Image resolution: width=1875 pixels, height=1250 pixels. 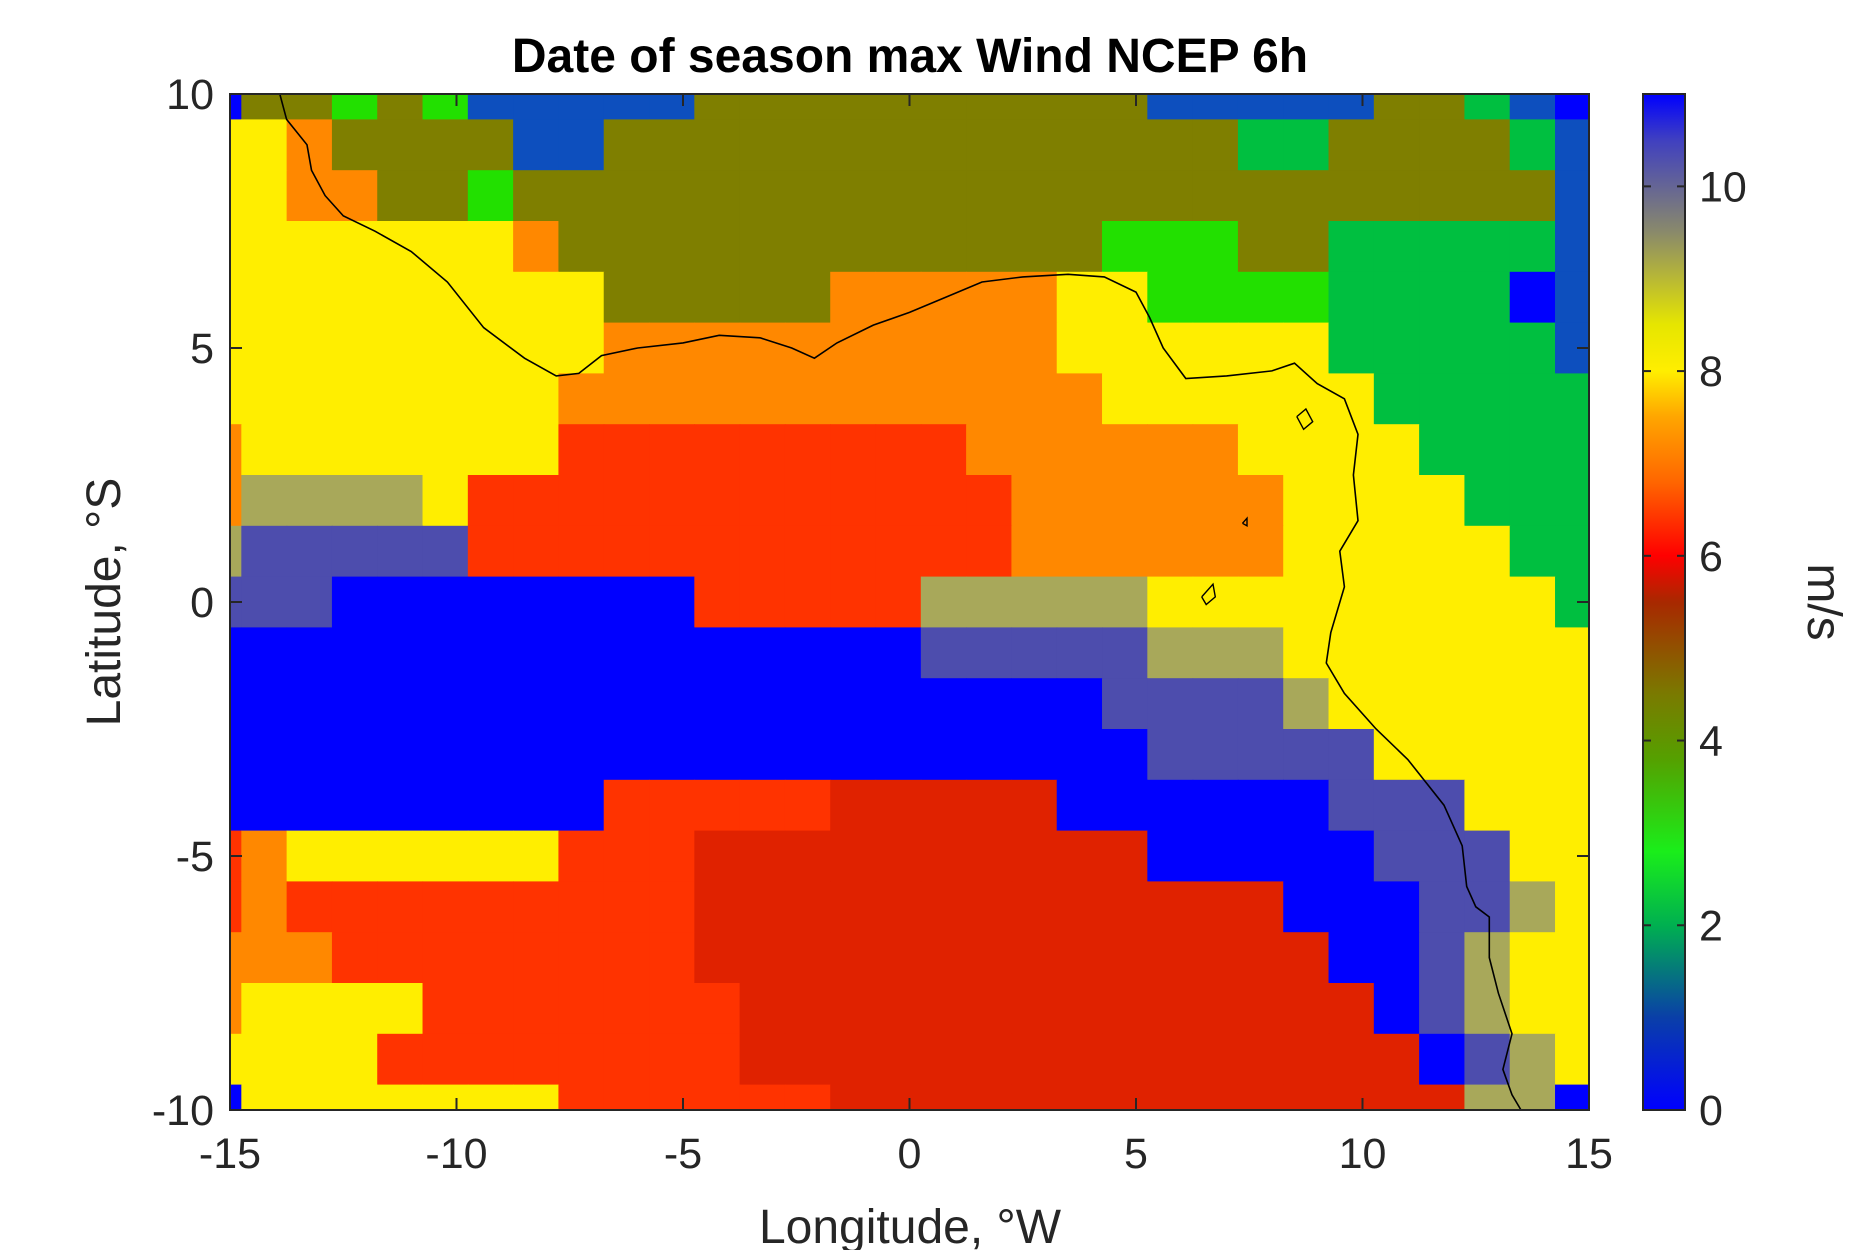 I want to click on chart-title: Date of season max Wind NCEP 6h, so click(x=910, y=56).